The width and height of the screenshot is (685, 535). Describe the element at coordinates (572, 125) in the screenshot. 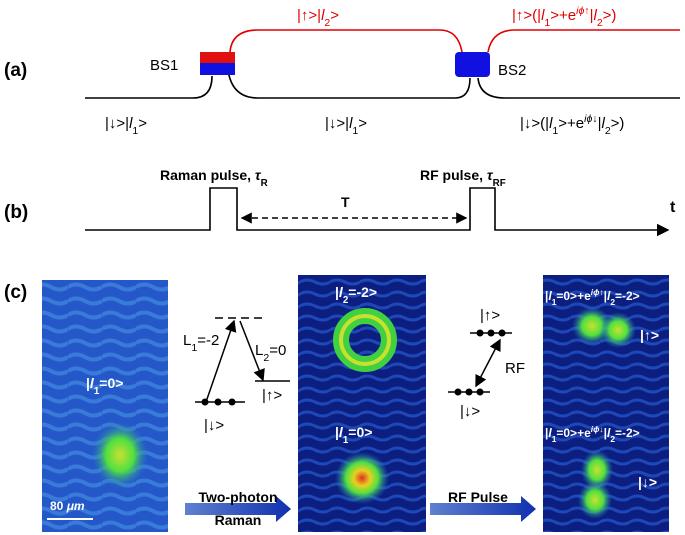

I see `state-label: |↓>(|l1>+eiϕ↓|l2>)` at that location.